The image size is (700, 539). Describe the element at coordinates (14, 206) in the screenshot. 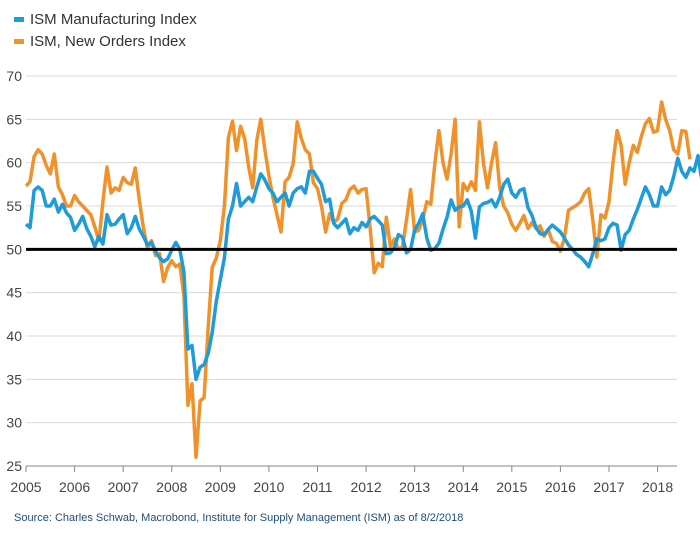

I see `y-tick-label: 55` at that location.